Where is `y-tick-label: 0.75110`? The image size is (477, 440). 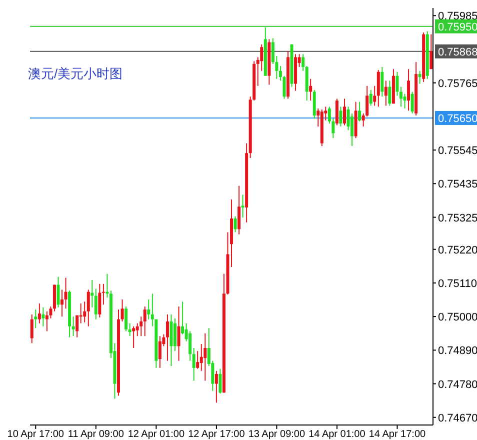 y-tick-label: 0.75110 is located at coordinates (457, 284).